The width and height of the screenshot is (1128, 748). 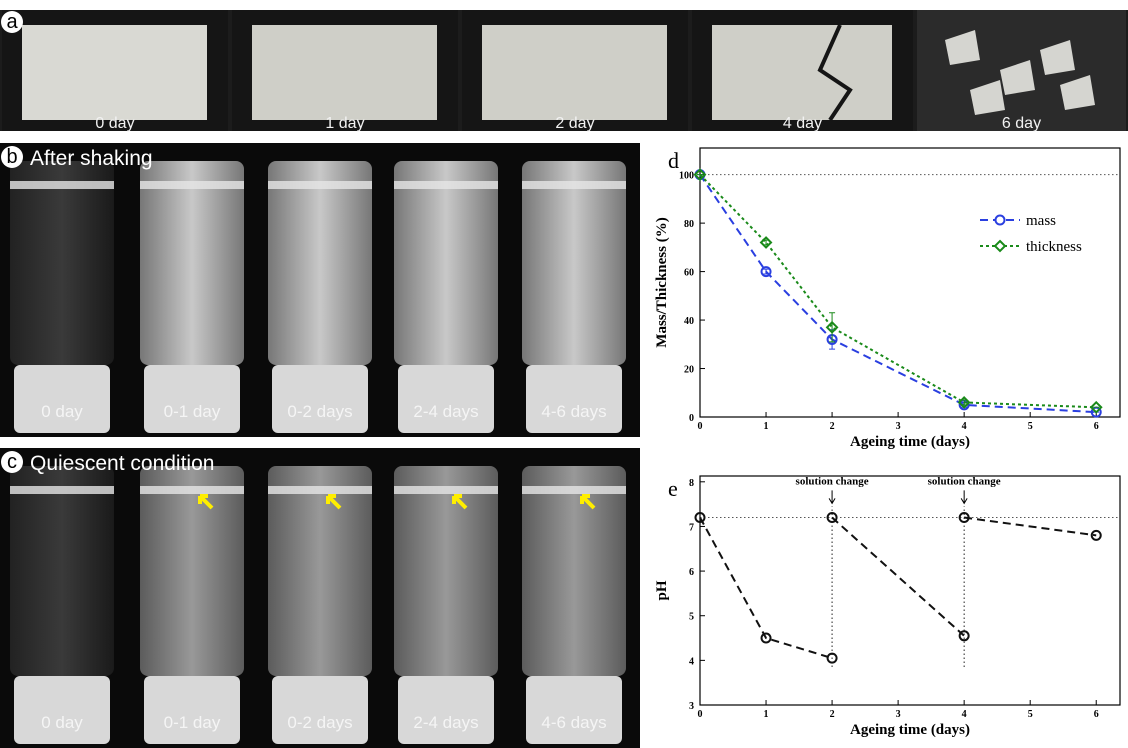 I want to click on panel-letter: c, so click(x=12, y=462).